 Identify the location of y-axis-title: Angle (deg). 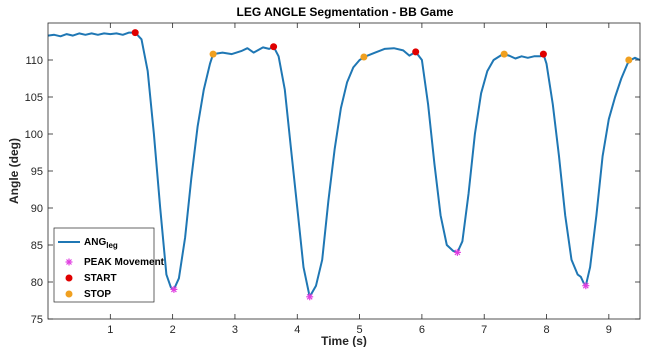
(14, 171).